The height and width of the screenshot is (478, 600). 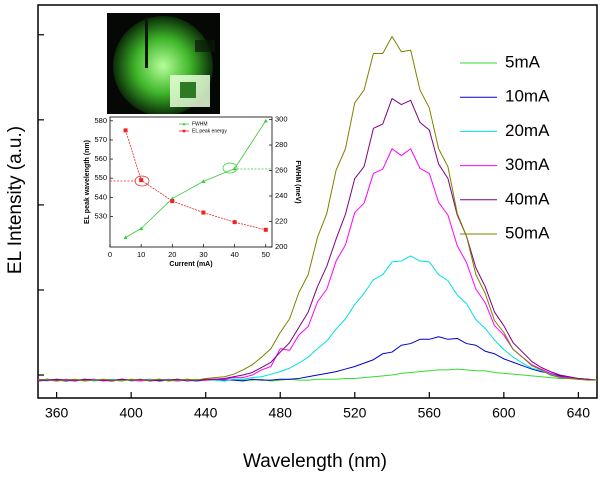 I want to click on legend-label: FWHM, so click(x=200, y=124).